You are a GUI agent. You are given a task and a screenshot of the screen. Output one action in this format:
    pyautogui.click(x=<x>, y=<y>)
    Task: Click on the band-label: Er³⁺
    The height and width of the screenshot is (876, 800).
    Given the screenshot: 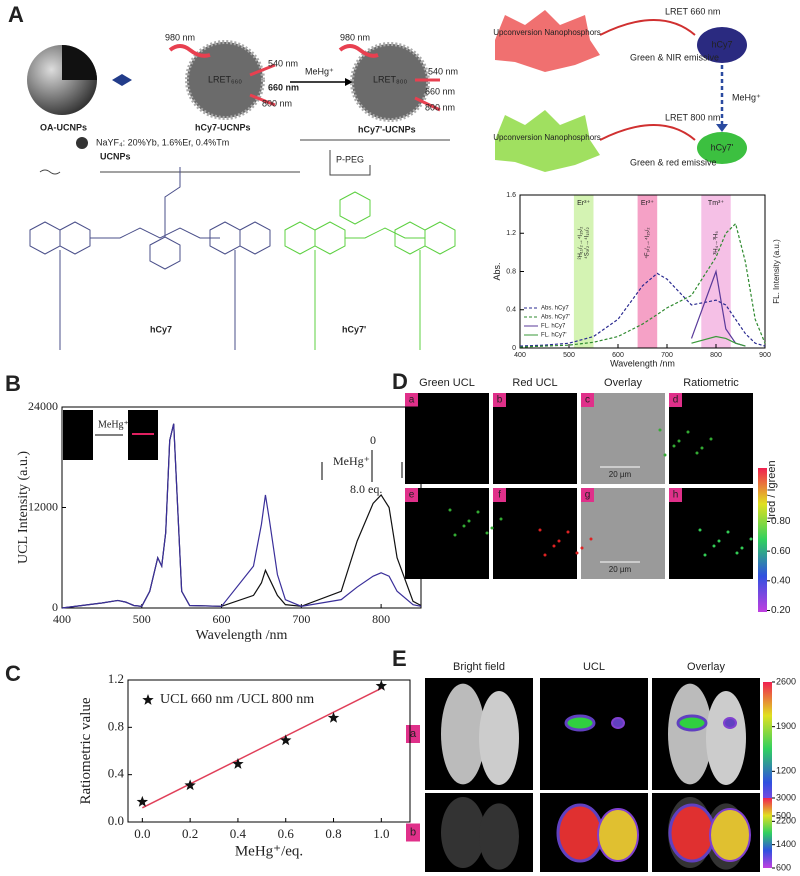 What is the action you would take?
    pyautogui.click(x=583, y=203)
    